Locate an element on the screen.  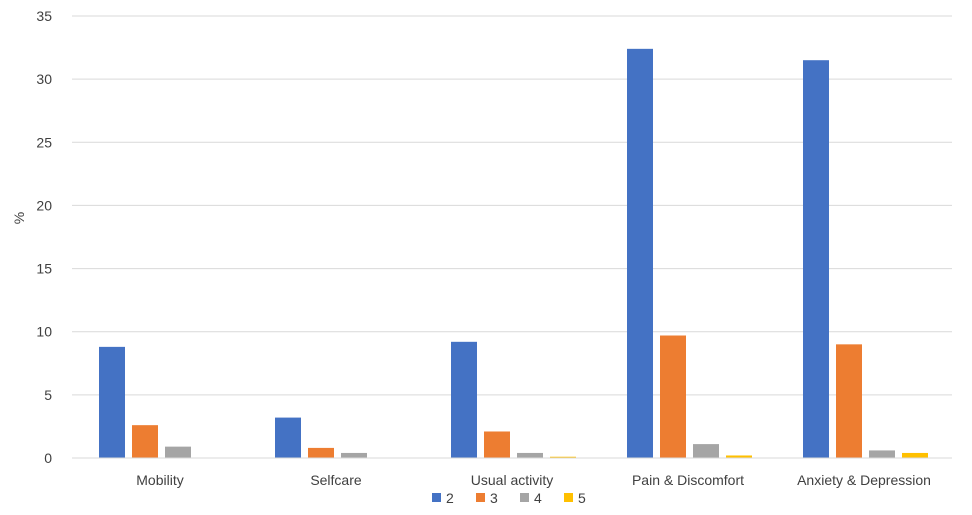
y-axis-label: % is located at coordinates (19, 218).